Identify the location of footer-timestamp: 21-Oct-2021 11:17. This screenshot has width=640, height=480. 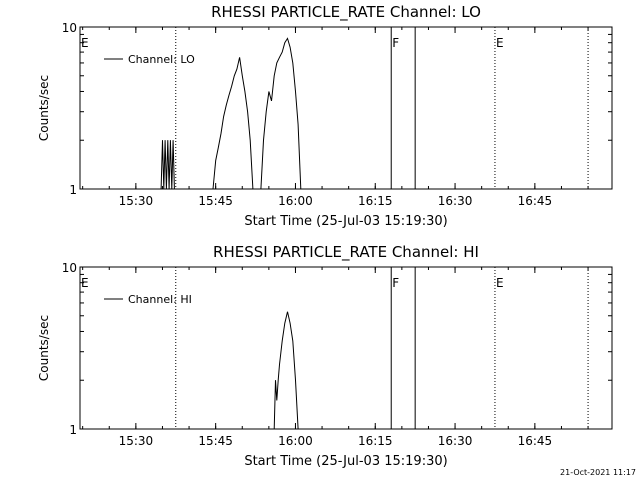
(598, 472).